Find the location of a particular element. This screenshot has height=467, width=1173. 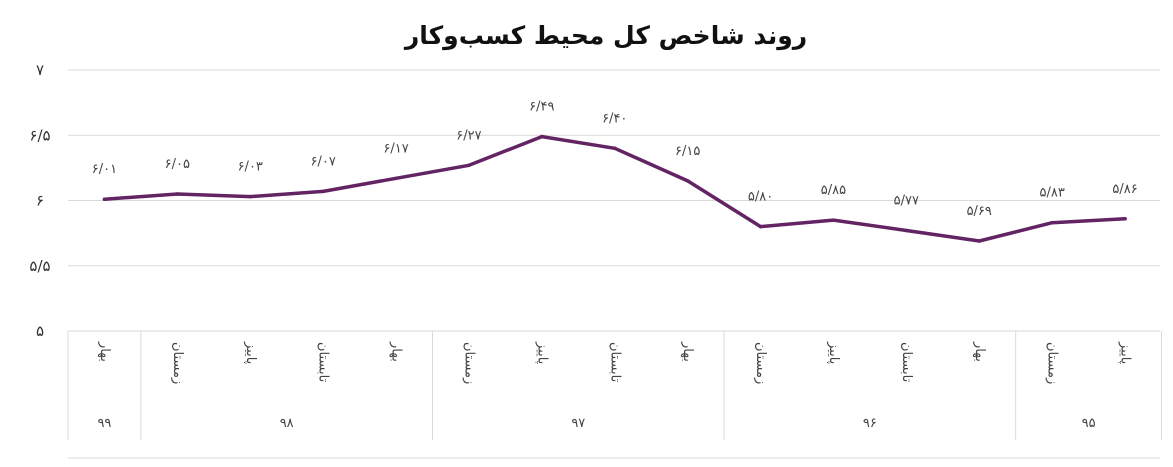

x-axis-year-labels: ۹۵ ۹۶ ۹۷ ۹۸ ۹۹ is located at coordinates (596, 423).